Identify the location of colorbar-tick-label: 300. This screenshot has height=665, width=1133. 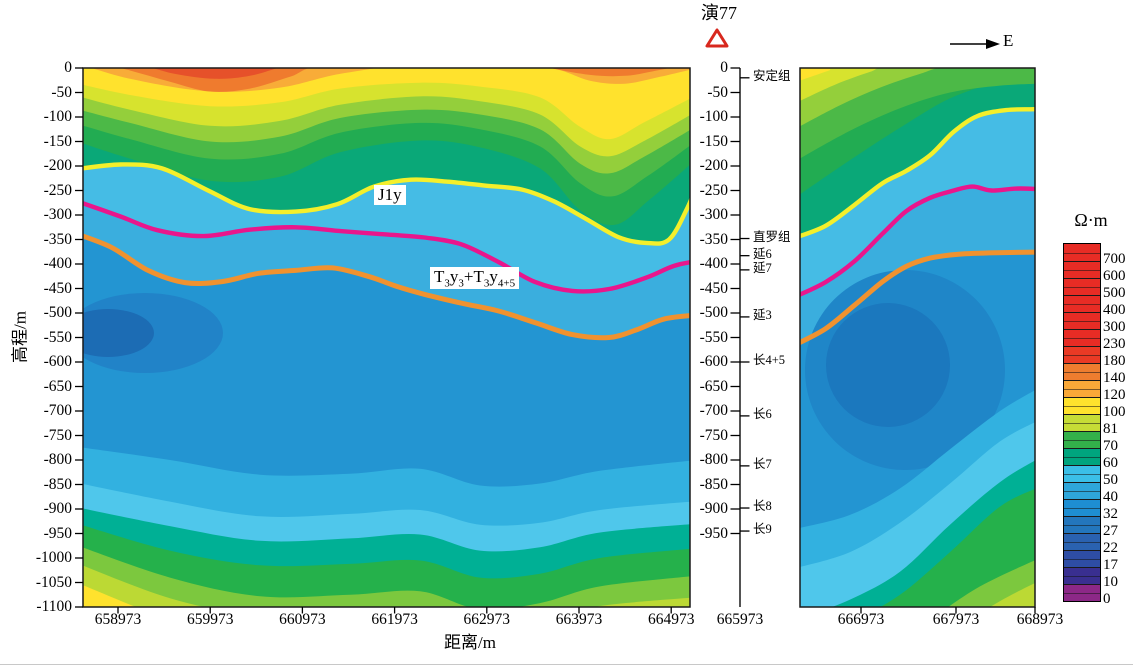
(1114, 327).